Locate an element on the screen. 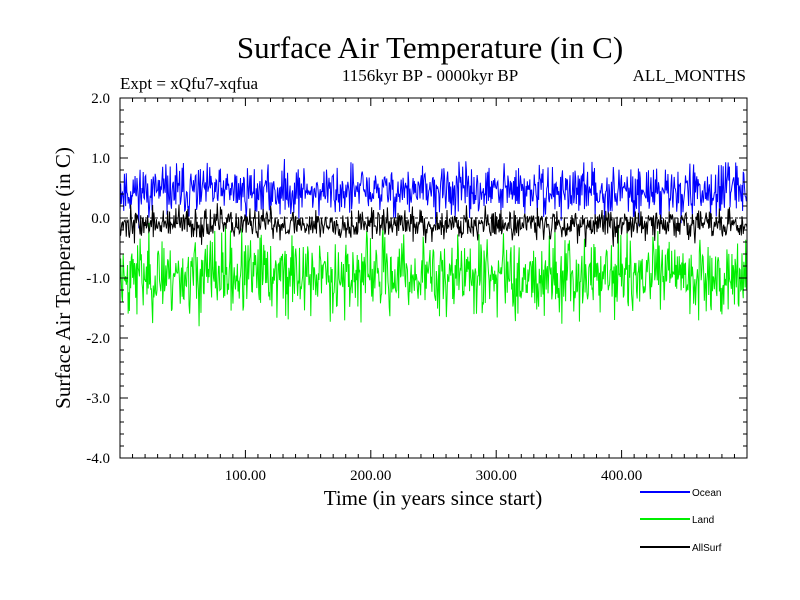 Image resolution: width=800 pixels, height=600 pixels. legend-label-allsurf: AllSurf is located at coordinates (707, 548).